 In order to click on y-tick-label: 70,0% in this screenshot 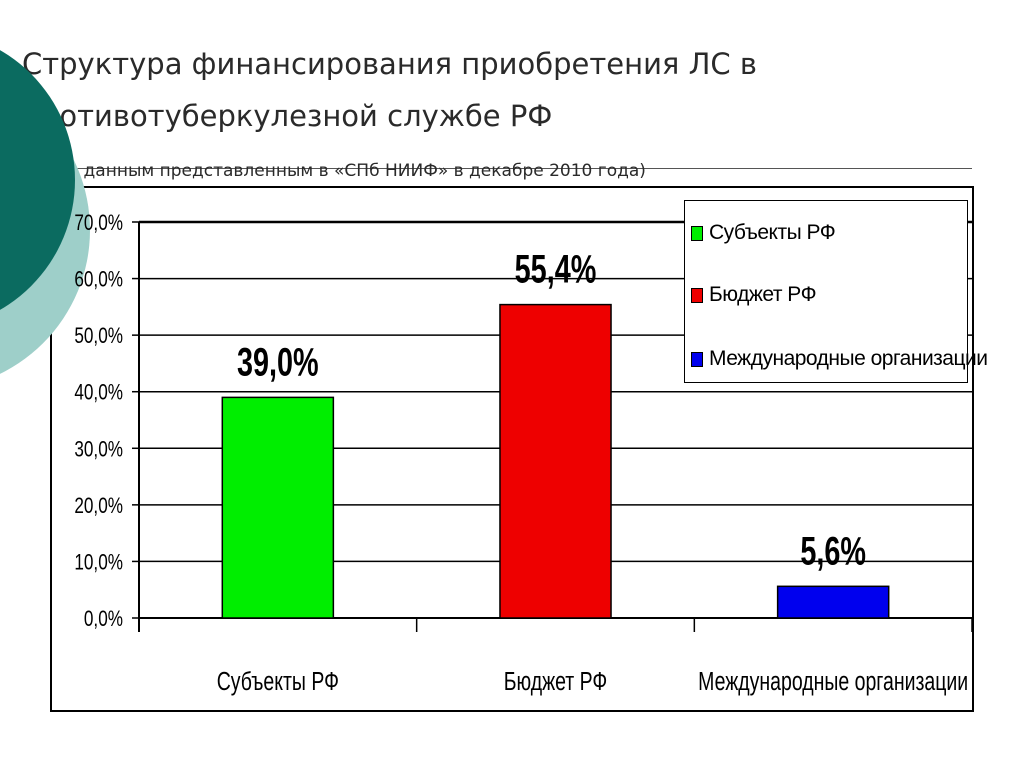, I will do `click(98, 223)`.